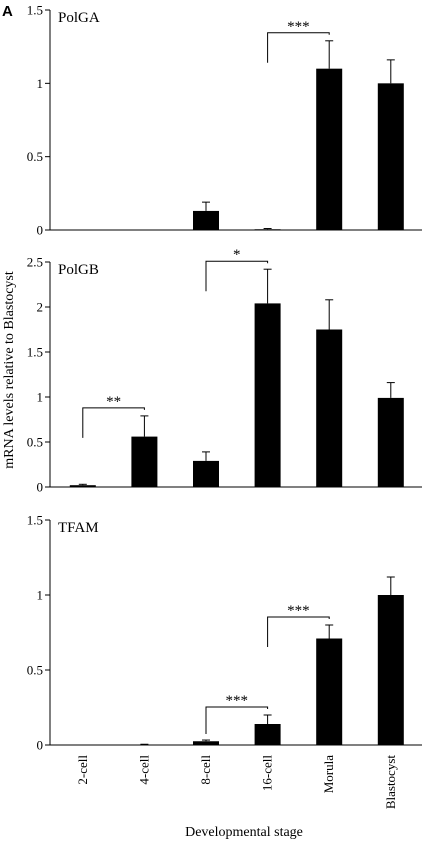 Image resolution: width=427 pixels, height=849 pixels. What do you see at coordinates (143, 770) in the screenshot?
I see `category-label: 4-cell` at bounding box center [143, 770].